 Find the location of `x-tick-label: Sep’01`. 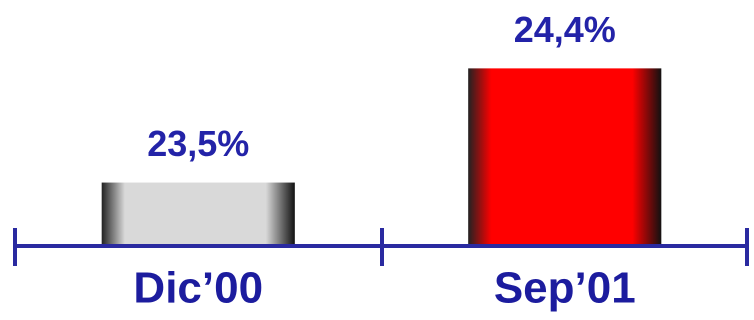

x-tick-label: Sep’01 is located at coordinates (565, 288).